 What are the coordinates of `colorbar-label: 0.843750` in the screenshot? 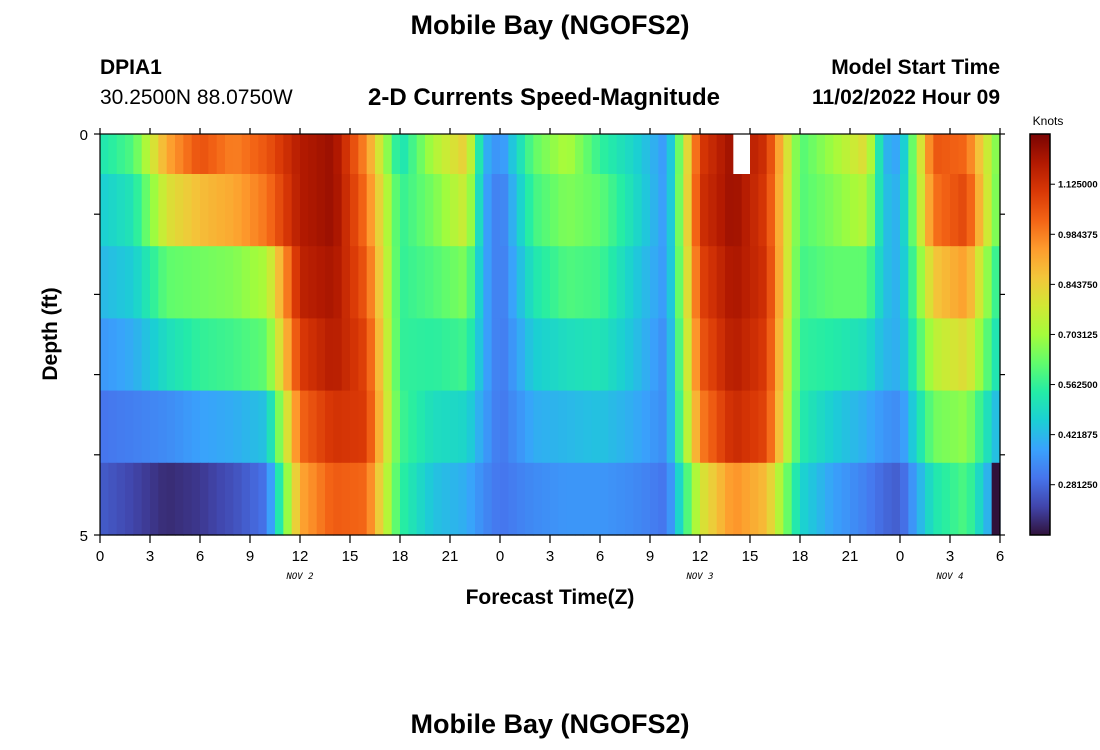 It's located at (1078, 285).